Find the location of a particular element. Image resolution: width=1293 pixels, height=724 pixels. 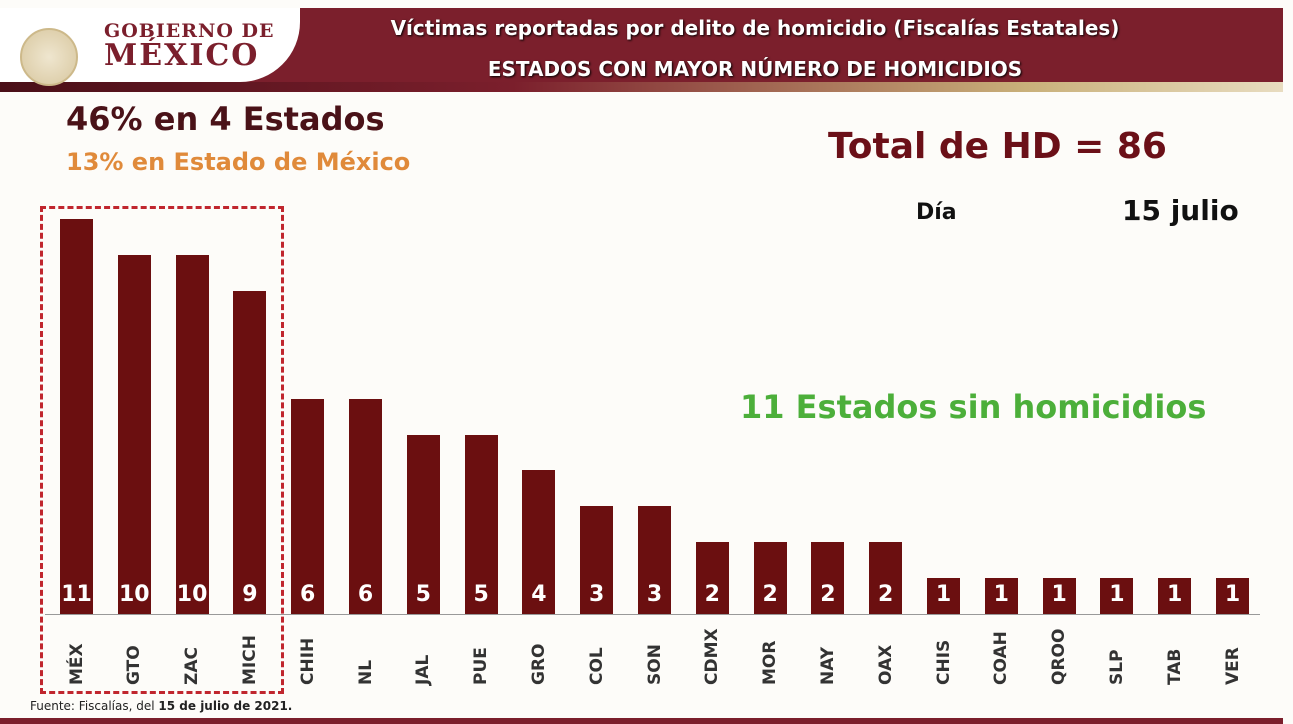

bar-VER is located at coordinates (1232, 596).